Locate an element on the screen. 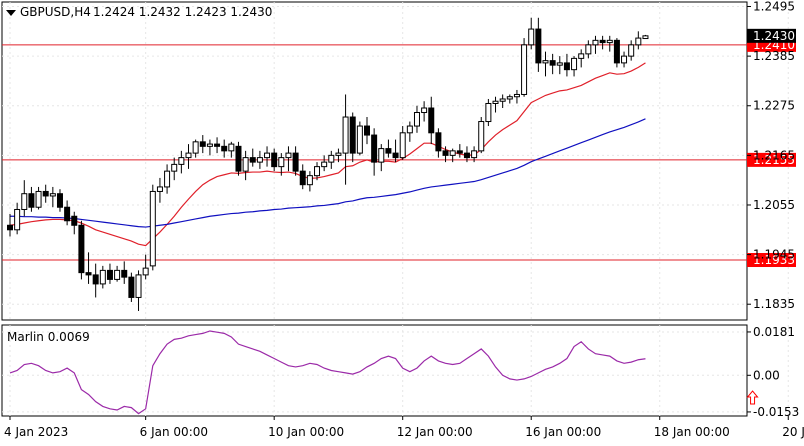 Image resolution: width=804 pixels, height=446 pixels. symbol-dropdown-icon is located at coordinates (11, 13).